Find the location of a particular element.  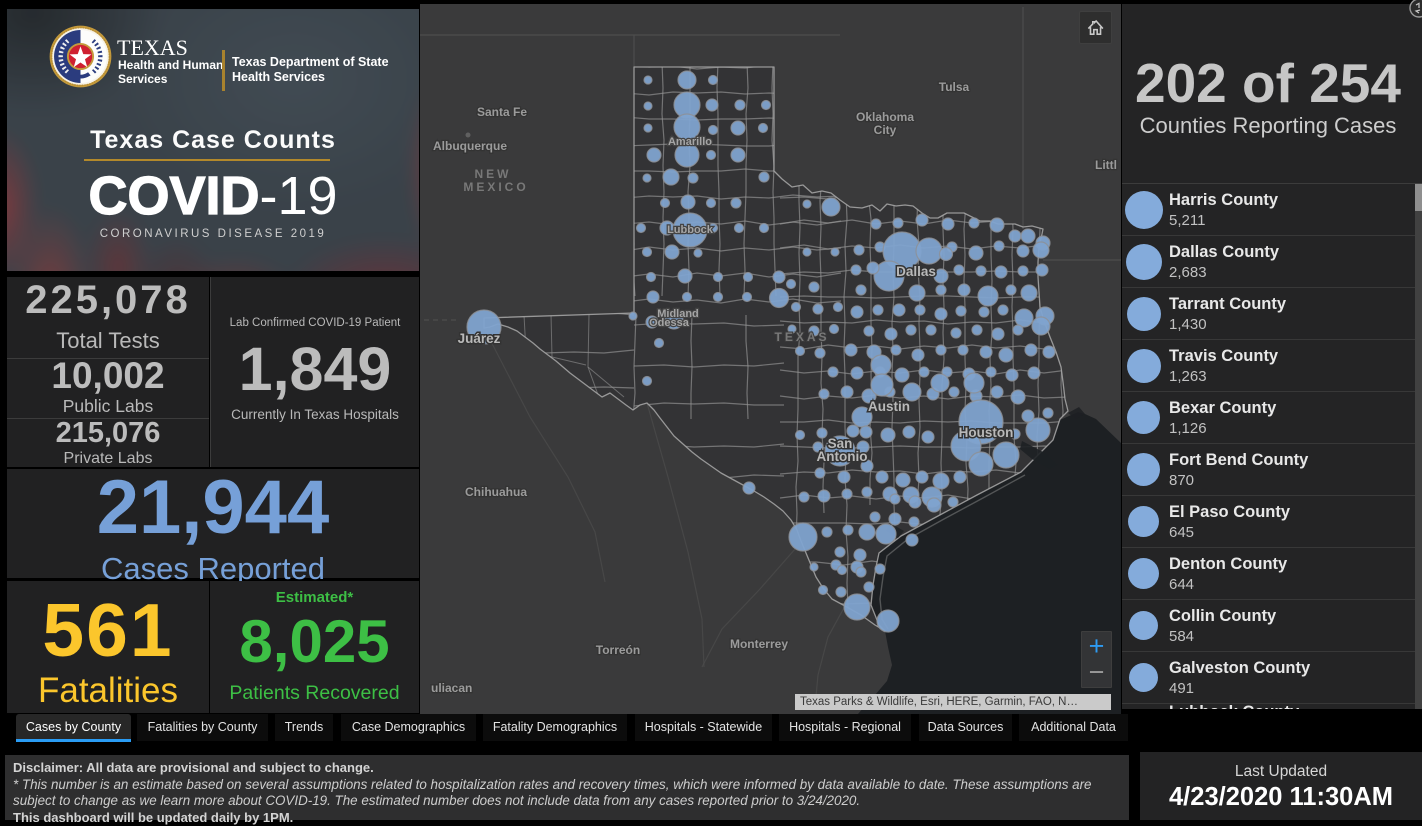

svg-text: Amarillo is located at coordinates (690, 142).